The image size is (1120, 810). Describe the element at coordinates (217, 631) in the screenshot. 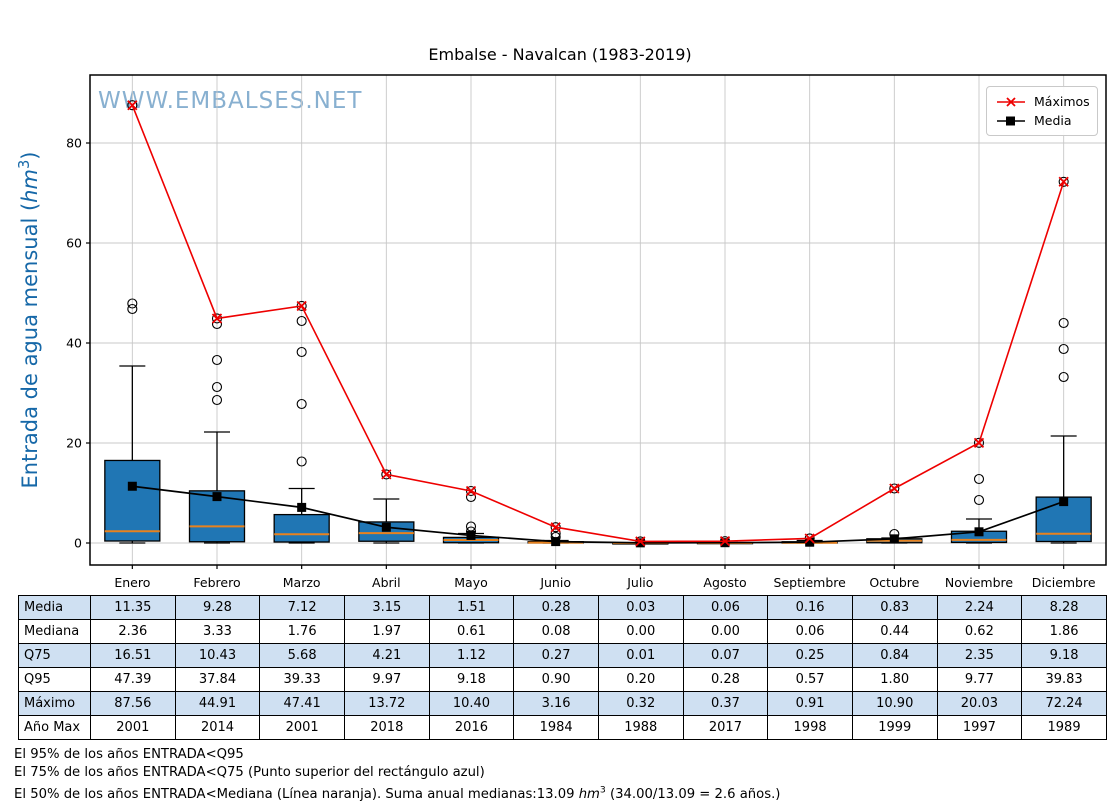

I see `table-cell: 3.33` at that location.